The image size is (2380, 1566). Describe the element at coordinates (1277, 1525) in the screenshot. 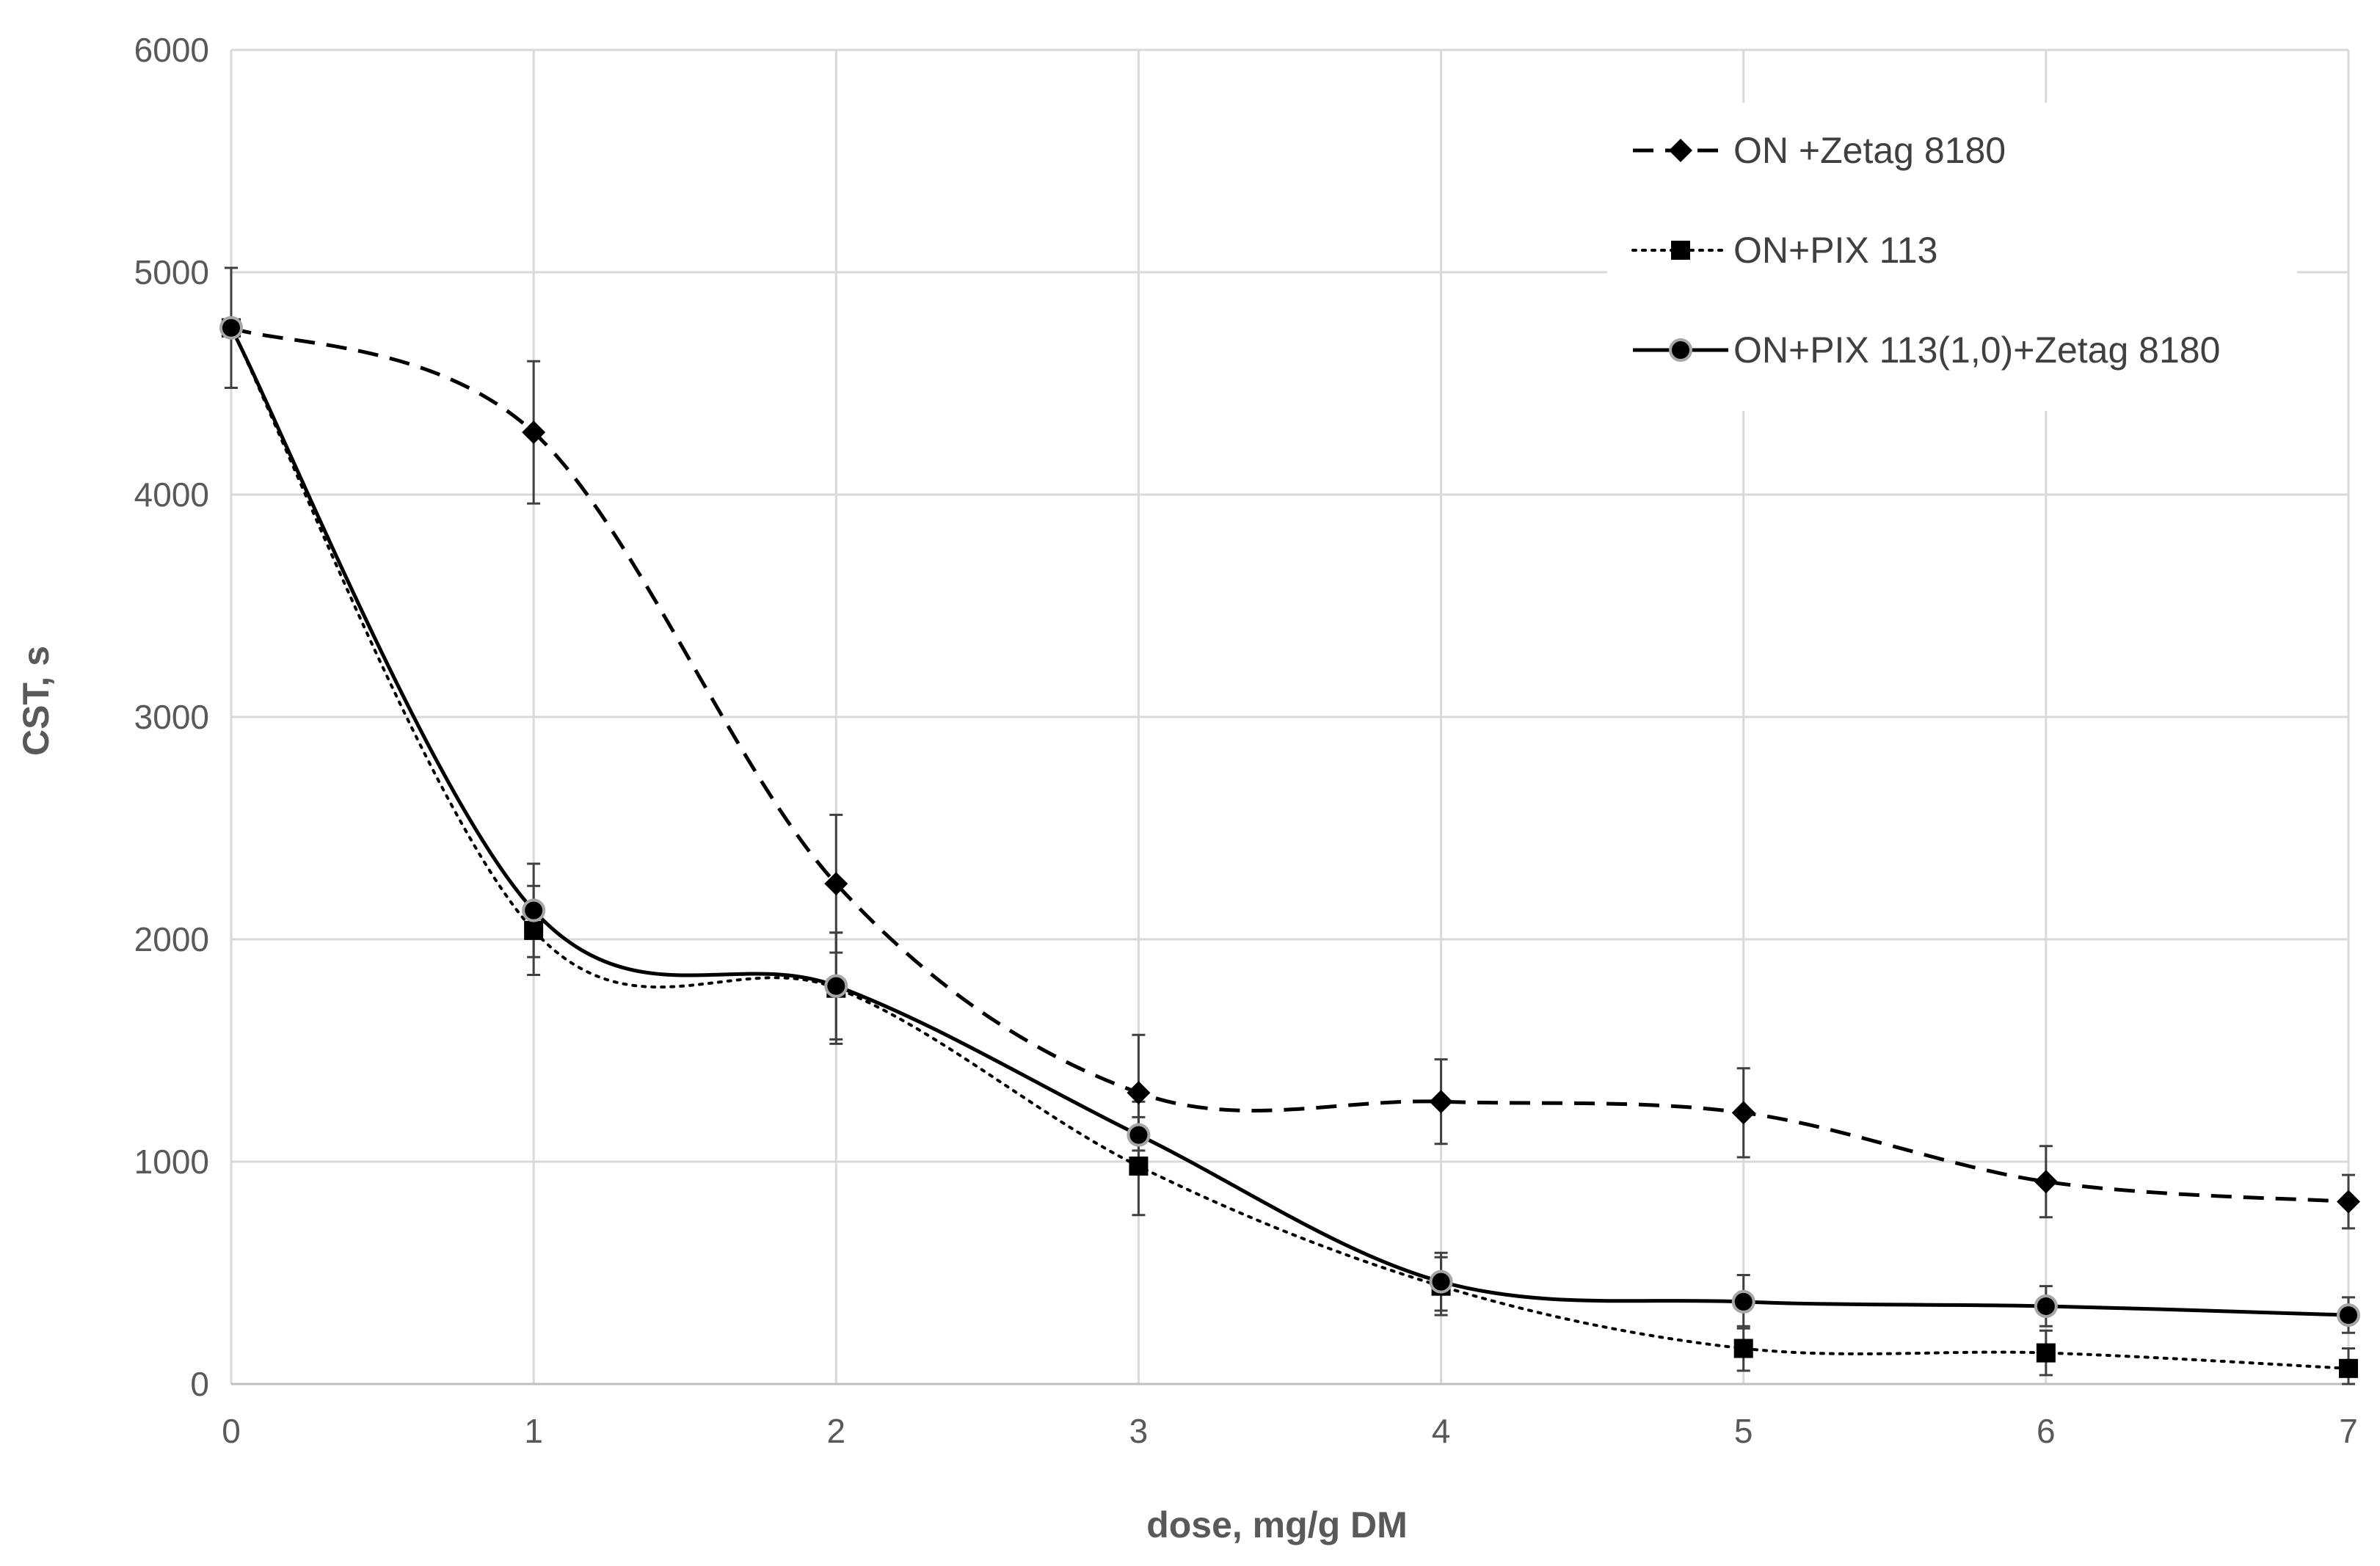

I see `x-axis-label: dose, mg/g DM` at that location.